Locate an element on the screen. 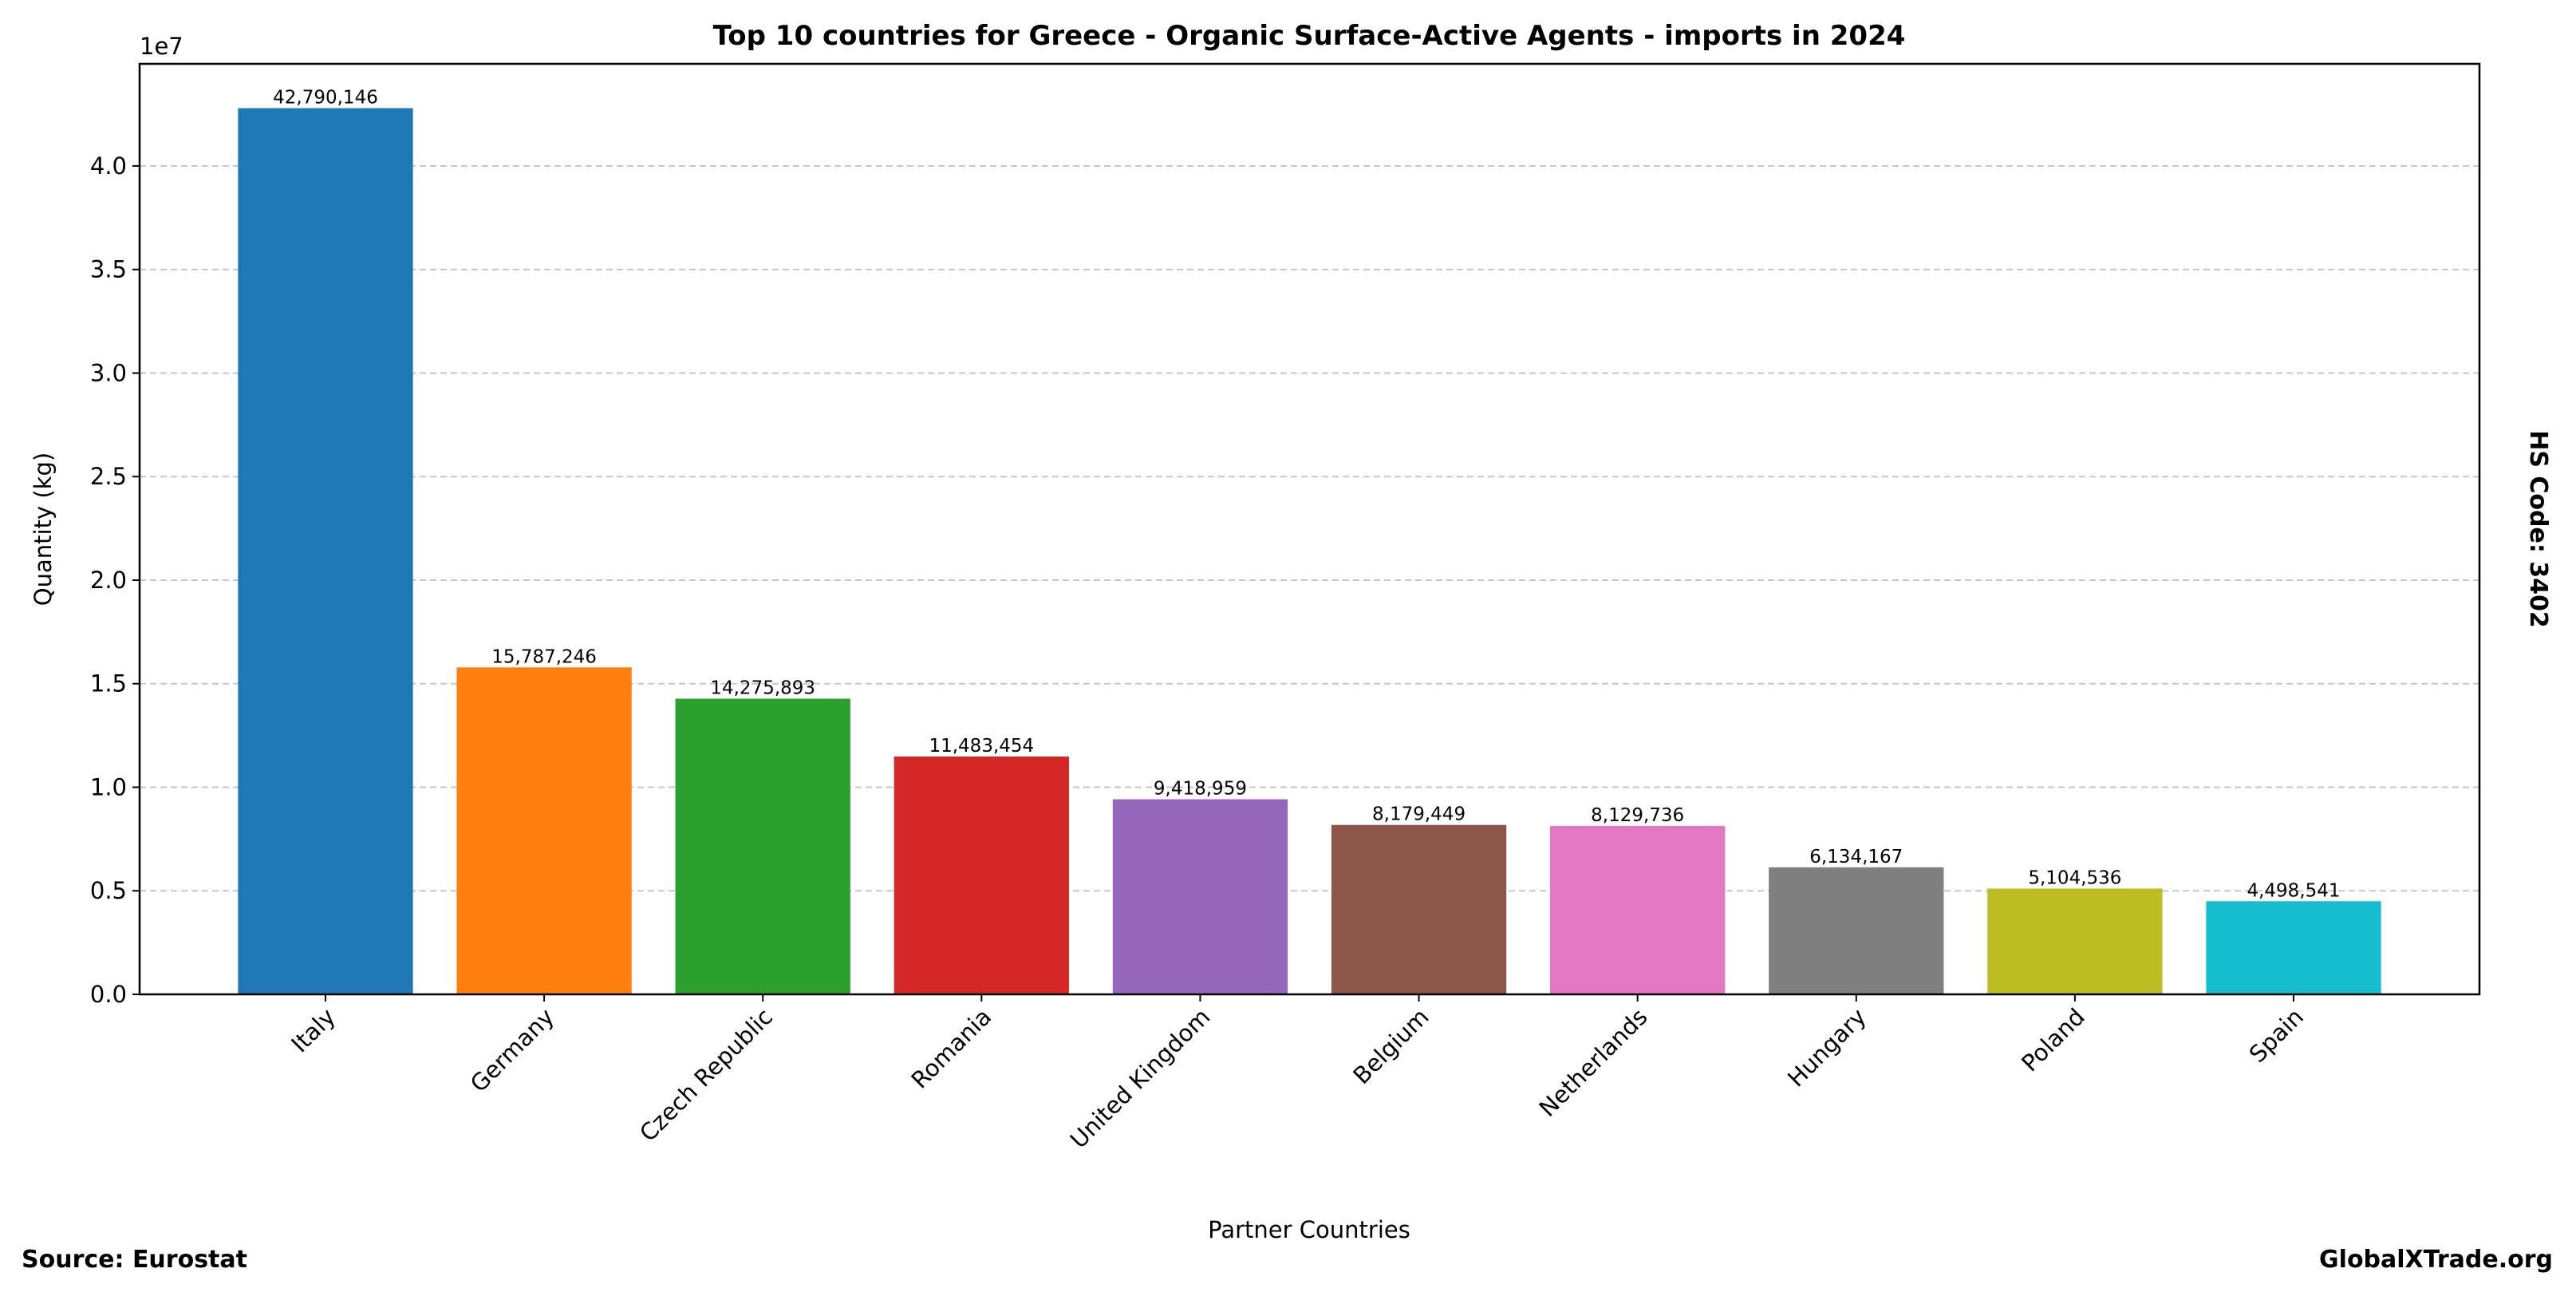 Image resolution: width=2576 pixels, height=1296 pixels. x-tick-label: Spain is located at coordinates (2276, 1035).